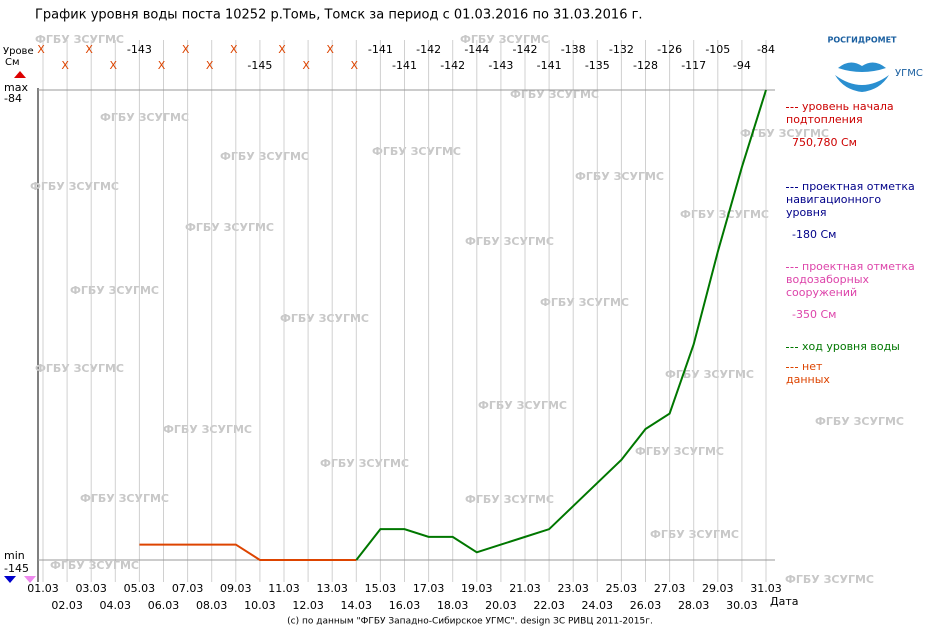 The height and width of the screenshot is (630, 940). Describe the element at coordinates (549, 605) in the screenshot. I see `x-tick-label: 22.03` at that location.